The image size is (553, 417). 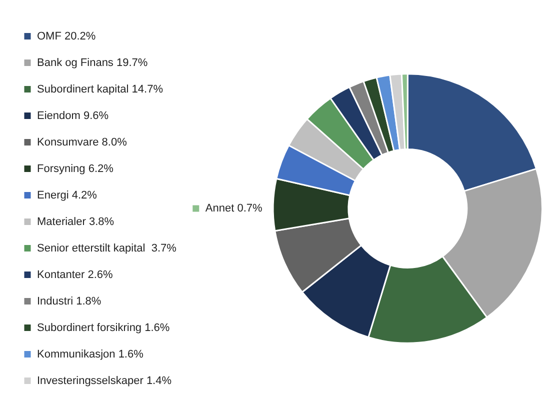 What do you see at coordinates (75, 222) in the screenshot?
I see `legend-label: Materialer 3.8%` at bounding box center [75, 222].